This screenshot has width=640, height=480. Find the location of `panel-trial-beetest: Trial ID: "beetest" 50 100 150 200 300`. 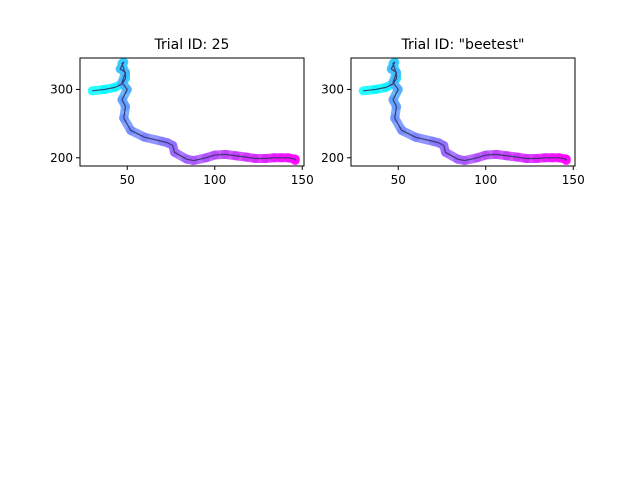

panel-trial-beetest: Trial ID: "beetest" 50 100 150 200 300 is located at coordinates (453, 112).